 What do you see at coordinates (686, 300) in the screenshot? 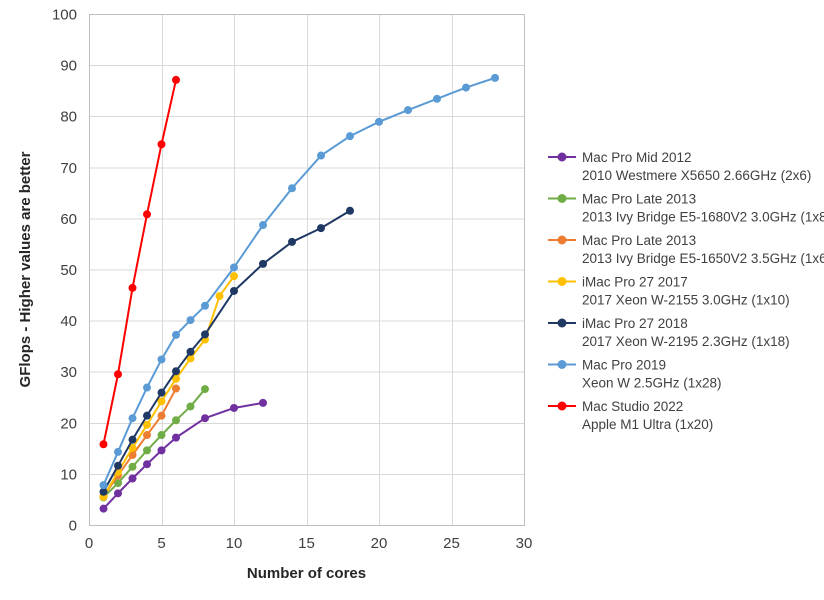
I see `legend-entry-sublabel: 2017 Xeon W-2155 3.0GHz (1x10)` at bounding box center [686, 300].